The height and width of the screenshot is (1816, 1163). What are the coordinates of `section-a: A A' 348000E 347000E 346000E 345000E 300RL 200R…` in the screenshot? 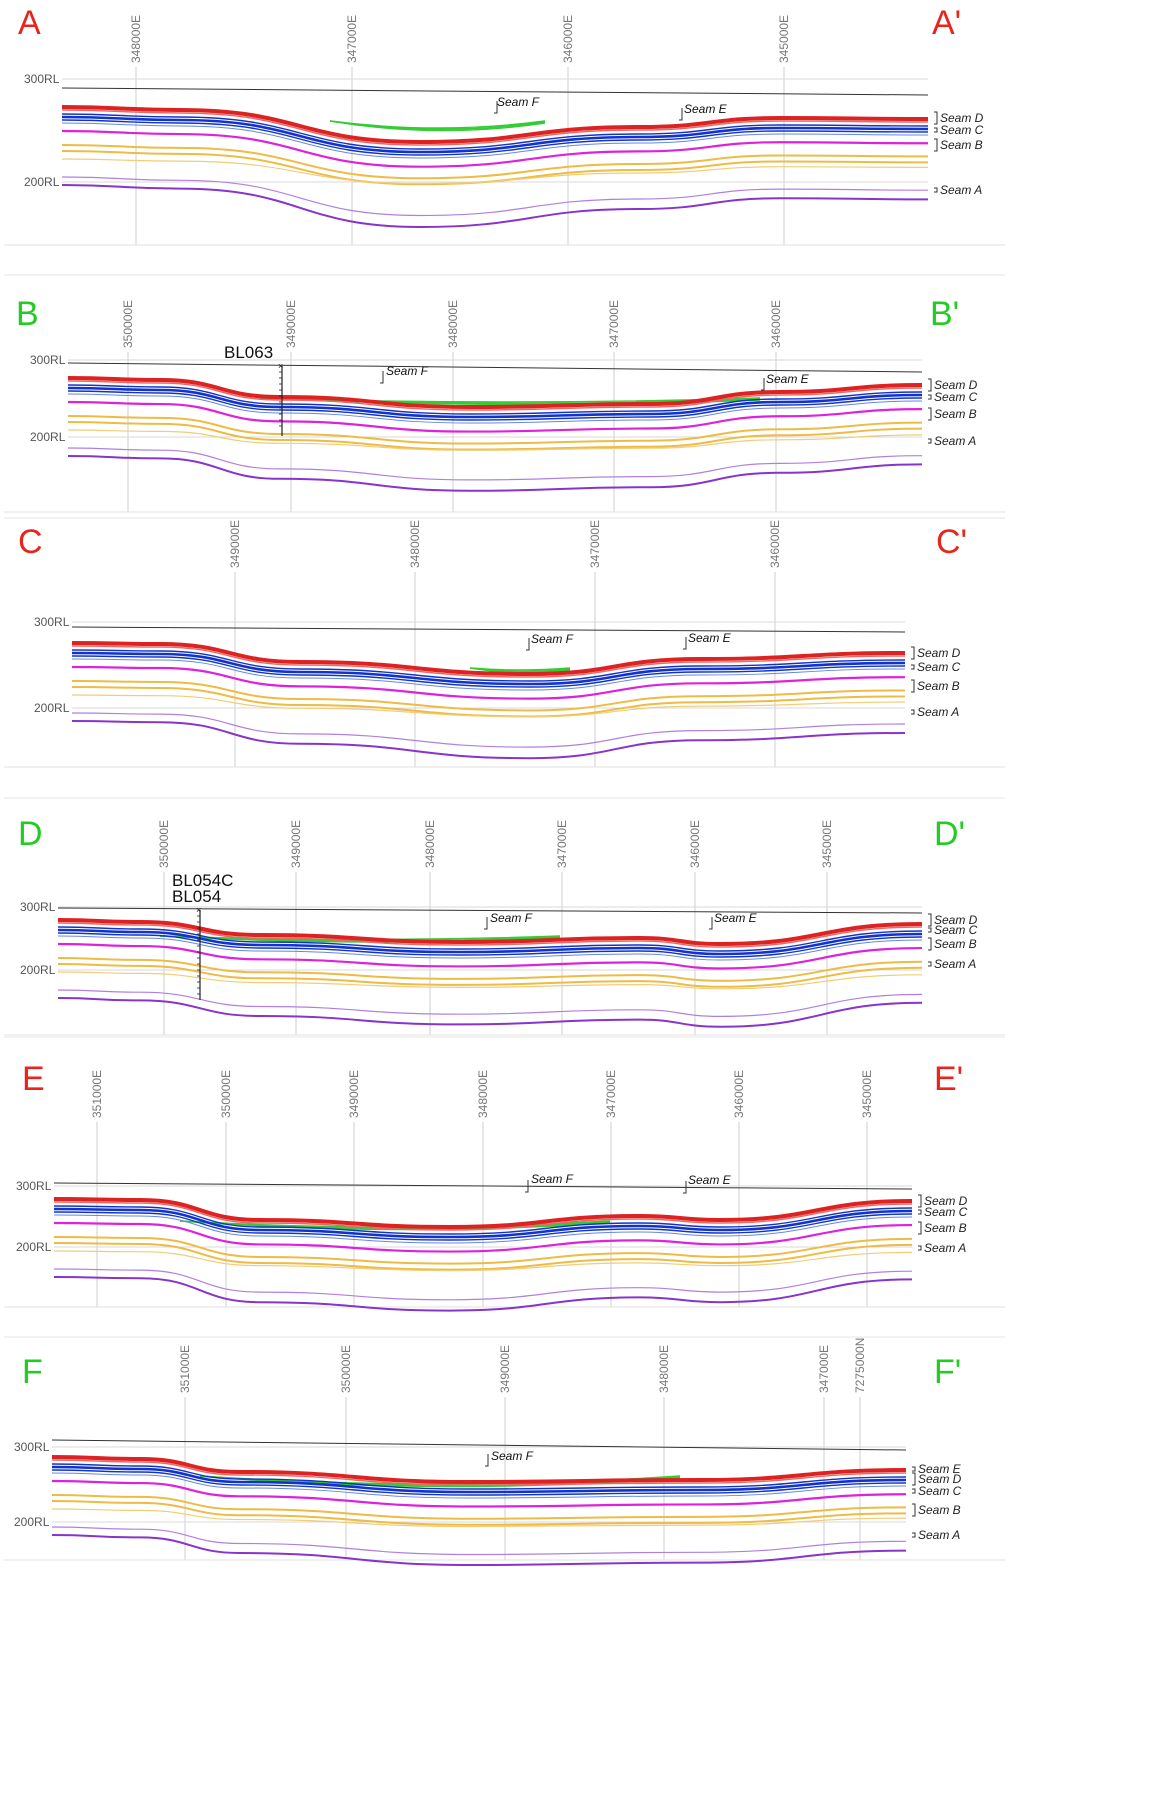 It's located at (504, 140).